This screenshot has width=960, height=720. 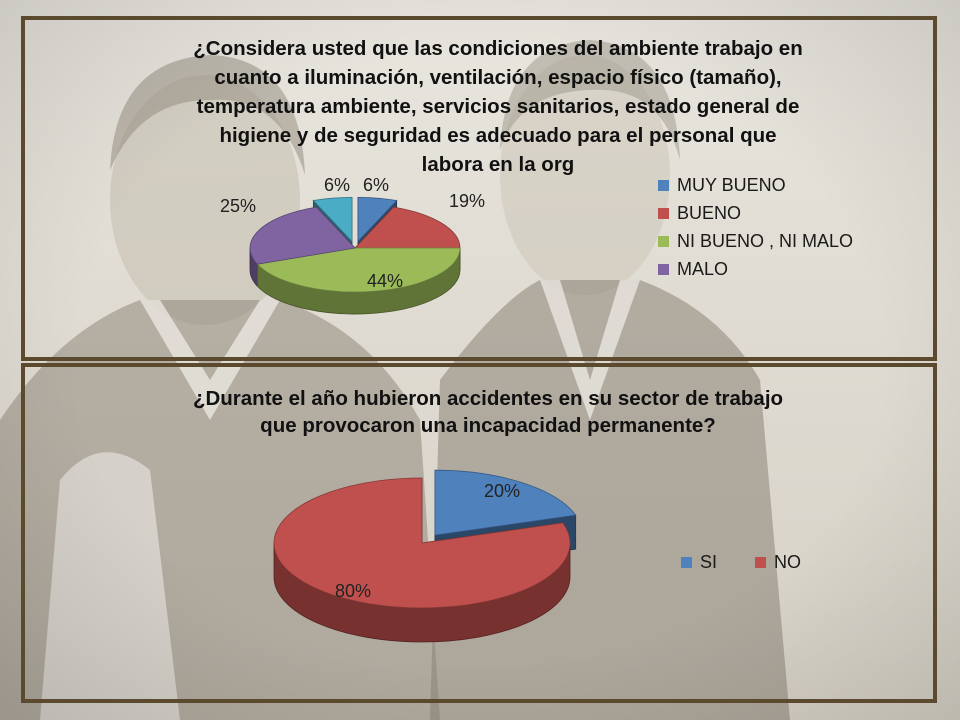 What do you see at coordinates (353, 591) in the screenshot?
I see `data-label-no: 80%` at bounding box center [353, 591].